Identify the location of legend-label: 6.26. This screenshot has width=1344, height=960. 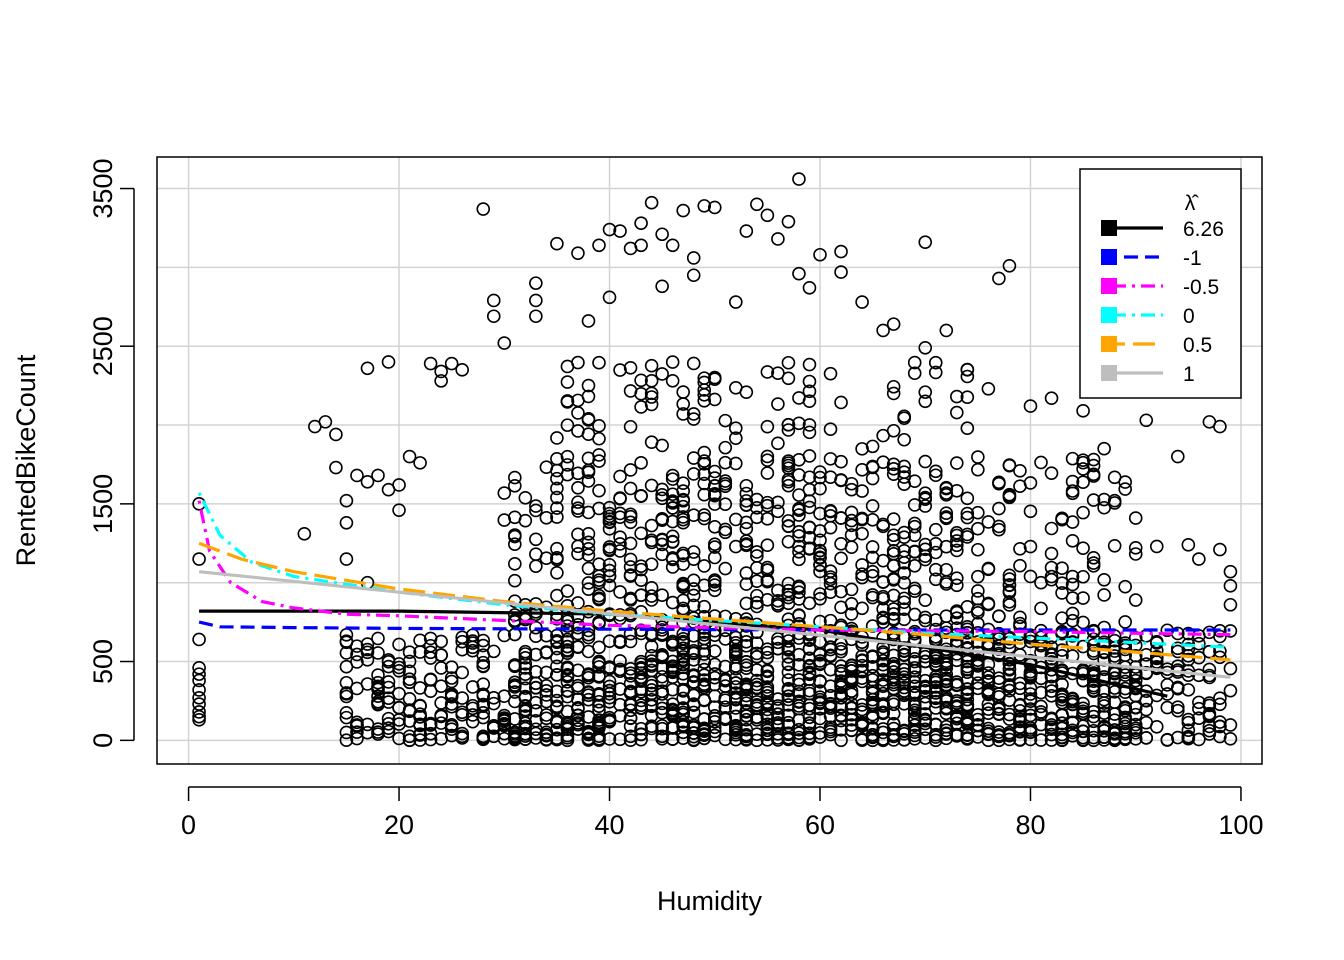
(1203, 229).